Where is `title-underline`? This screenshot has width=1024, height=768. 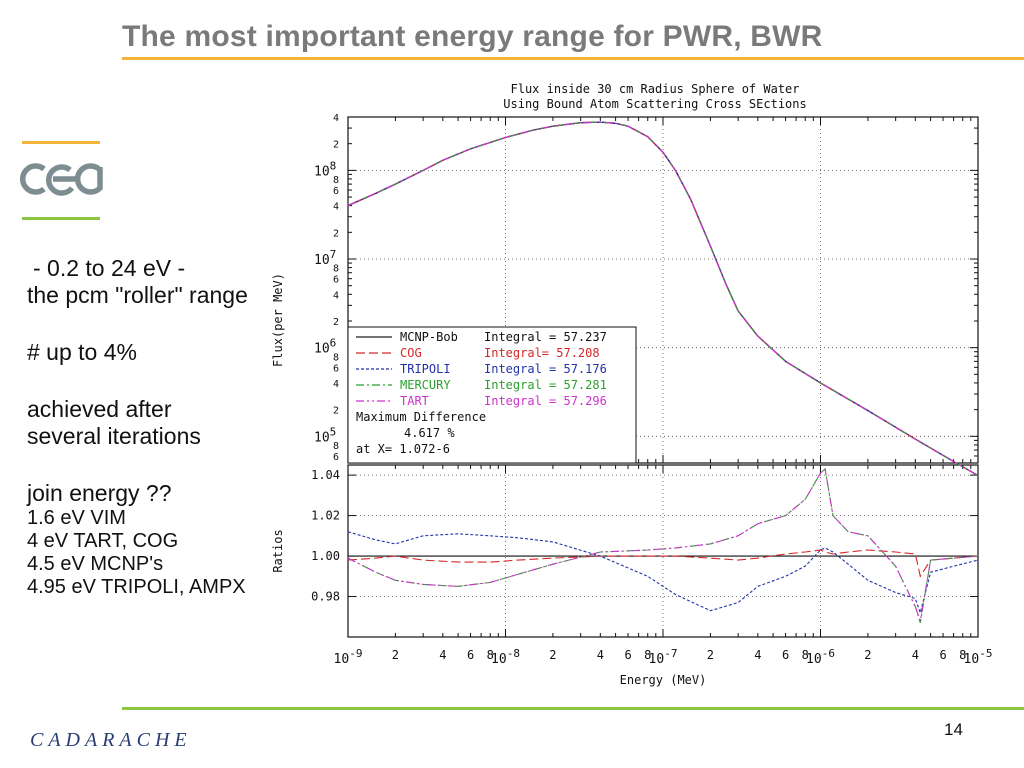
title-underline is located at coordinates (573, 58).